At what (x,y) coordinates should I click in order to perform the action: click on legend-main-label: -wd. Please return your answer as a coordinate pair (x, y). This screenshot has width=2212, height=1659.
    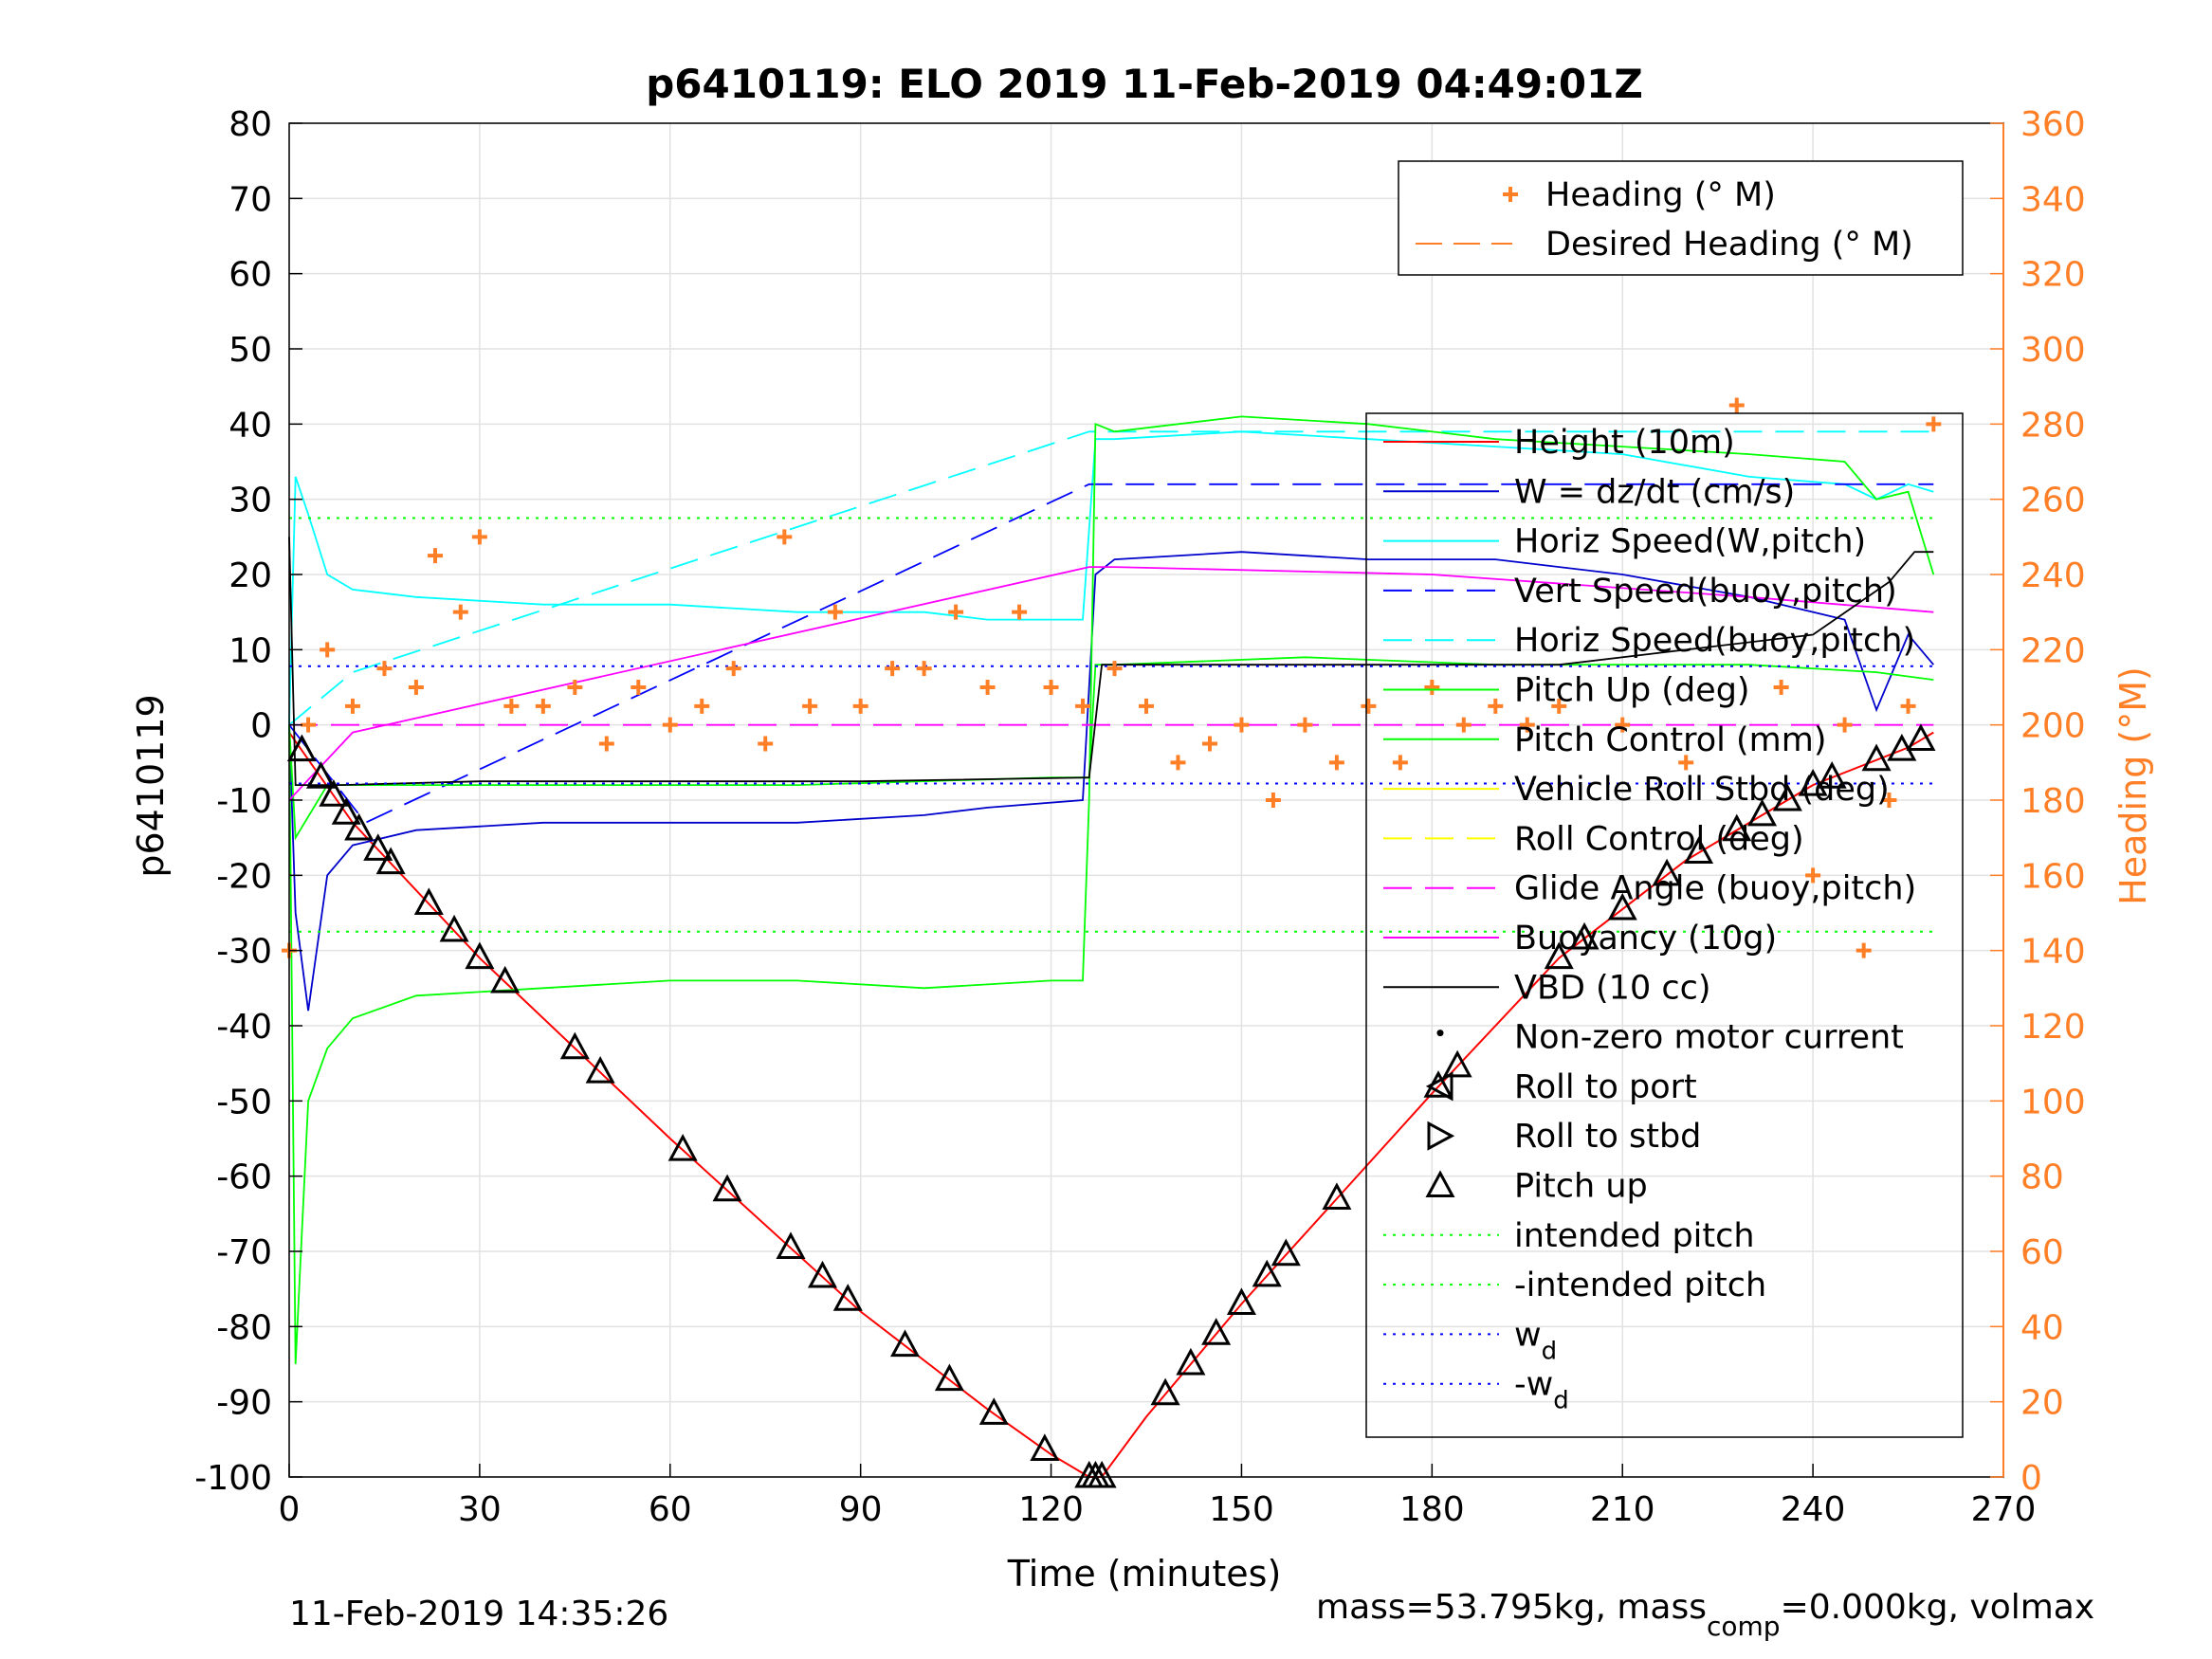
    Looking at the image, I should click on (1541, 1390).